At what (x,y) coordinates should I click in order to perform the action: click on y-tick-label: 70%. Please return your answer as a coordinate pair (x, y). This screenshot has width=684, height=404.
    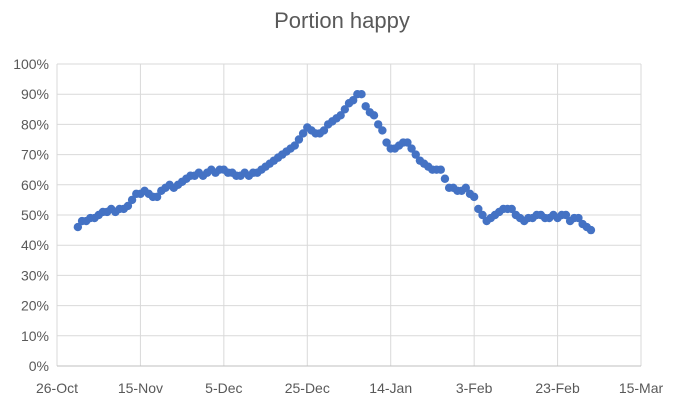
    Looking at the image, I should click on (35, 155).